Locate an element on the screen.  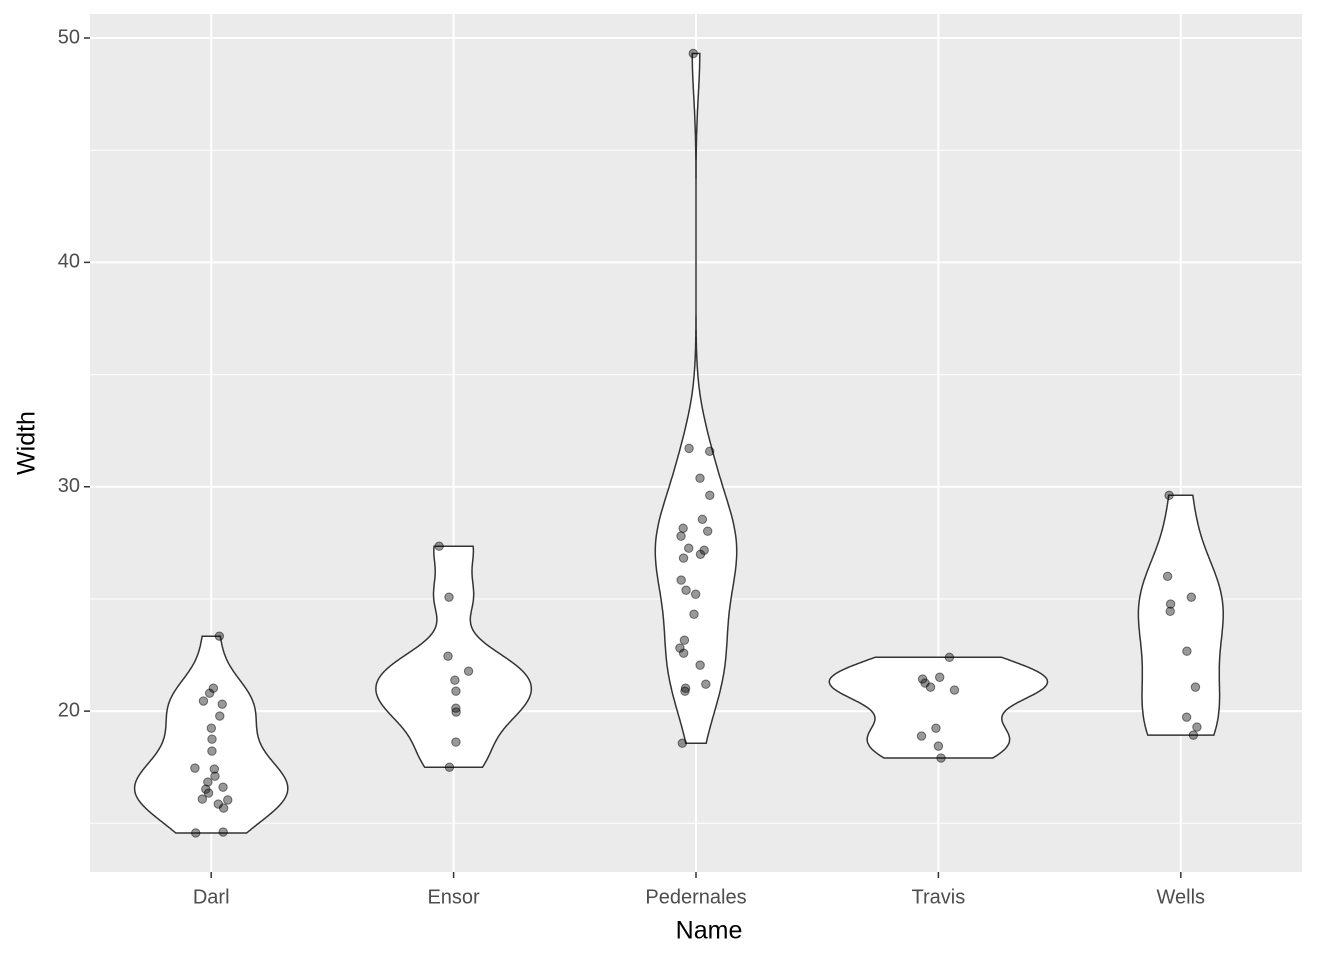
x-tick-label: Darl is located at coordinates (211, 897).